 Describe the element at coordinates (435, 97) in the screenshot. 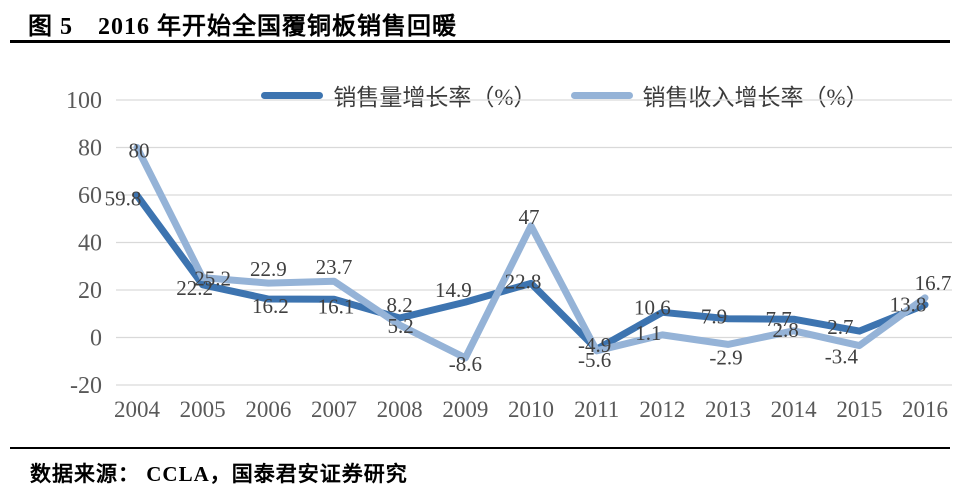

I see `legend-label-volume: 销售量增长率（%）` at that location.